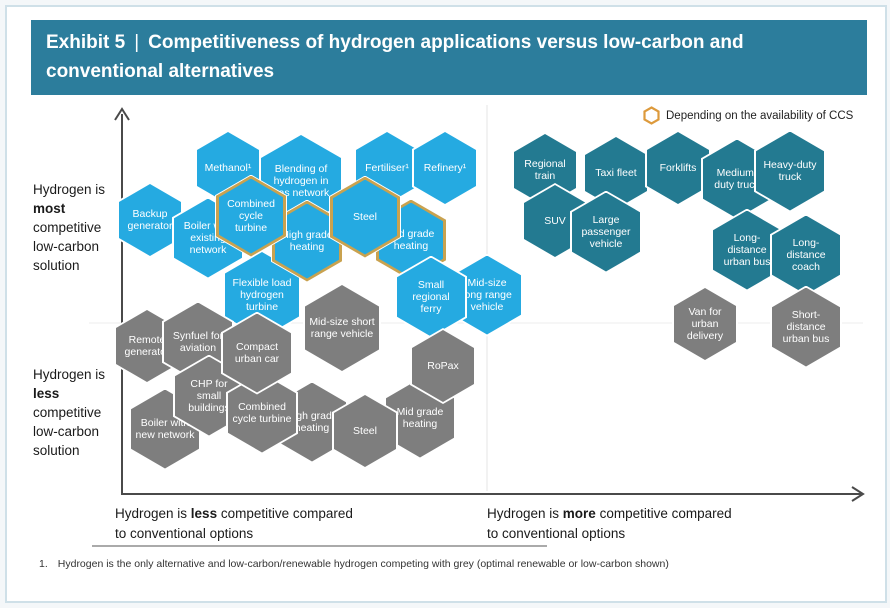 The image size is (890, 608). I want to click on hex-label: Regional train, so click(545, 169).